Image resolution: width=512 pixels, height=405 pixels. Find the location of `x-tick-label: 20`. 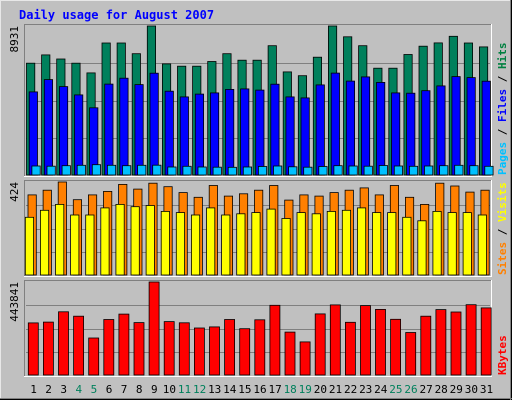

x-tick-label: 20 is located at coordinates (320, 389).